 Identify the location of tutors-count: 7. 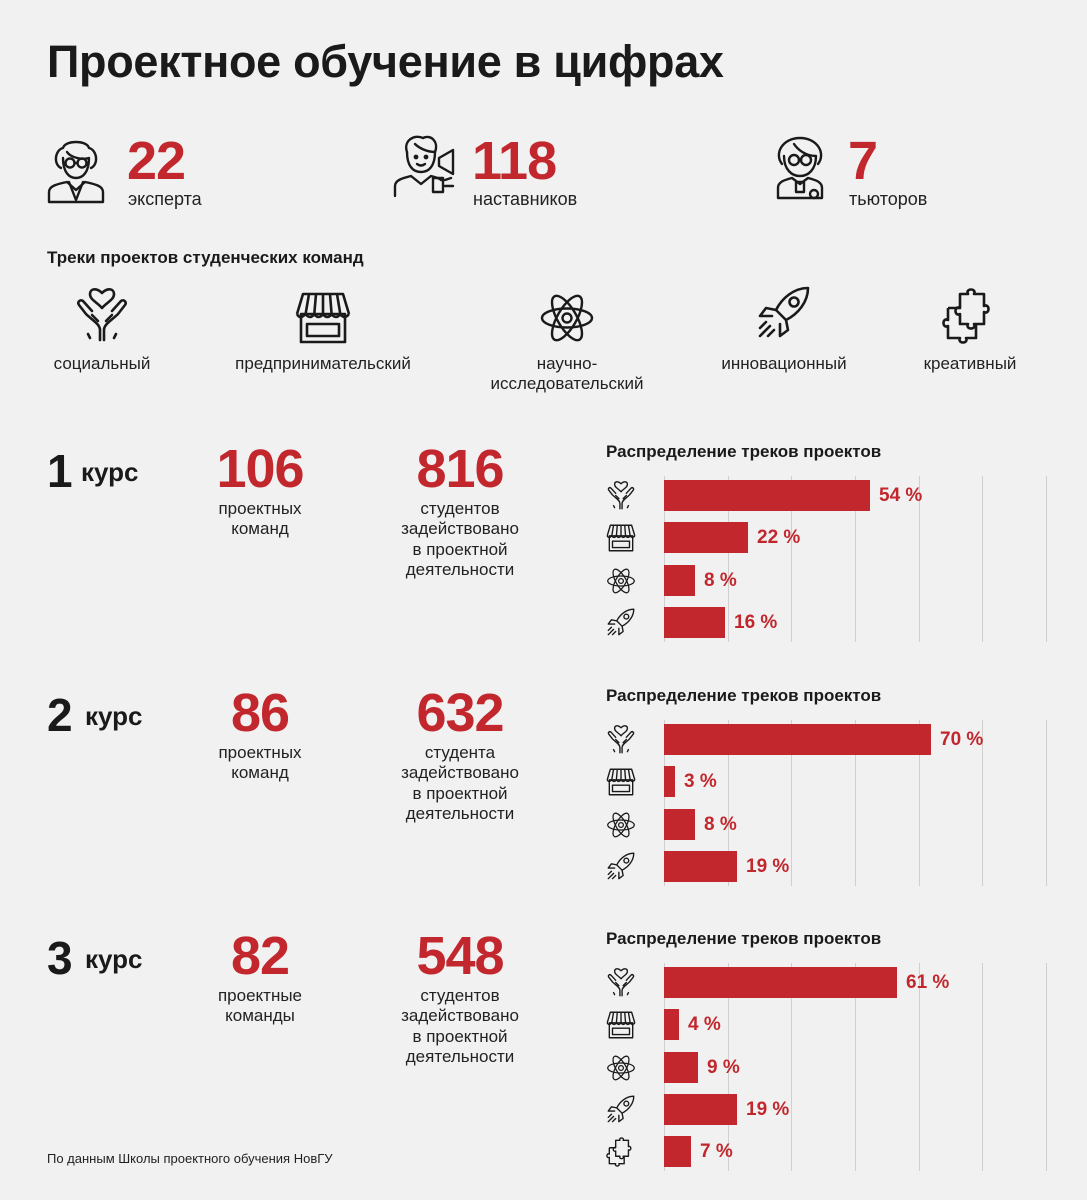
(863, 161).